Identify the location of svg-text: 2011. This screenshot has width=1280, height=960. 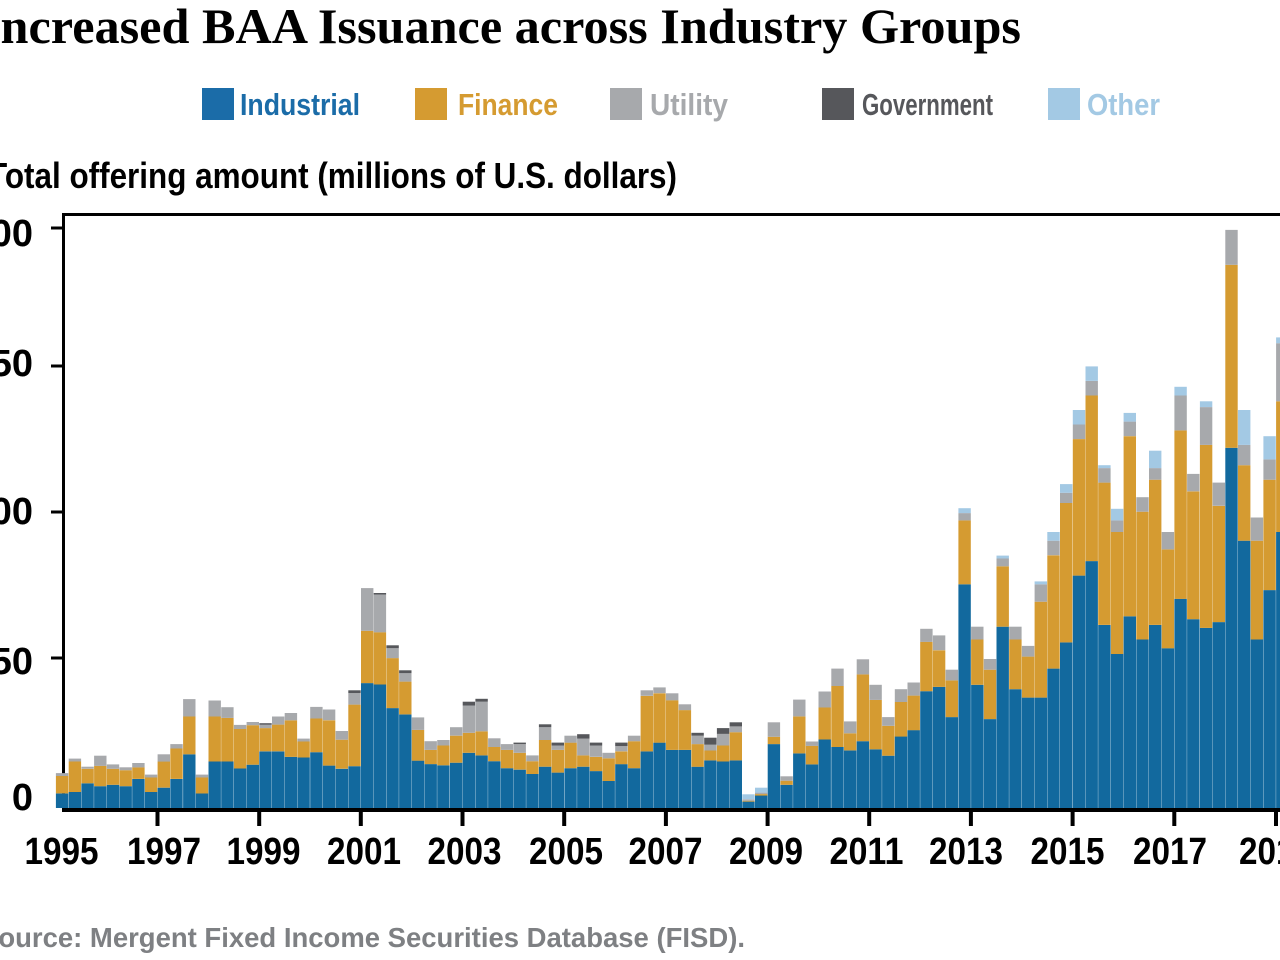
(867, 852).